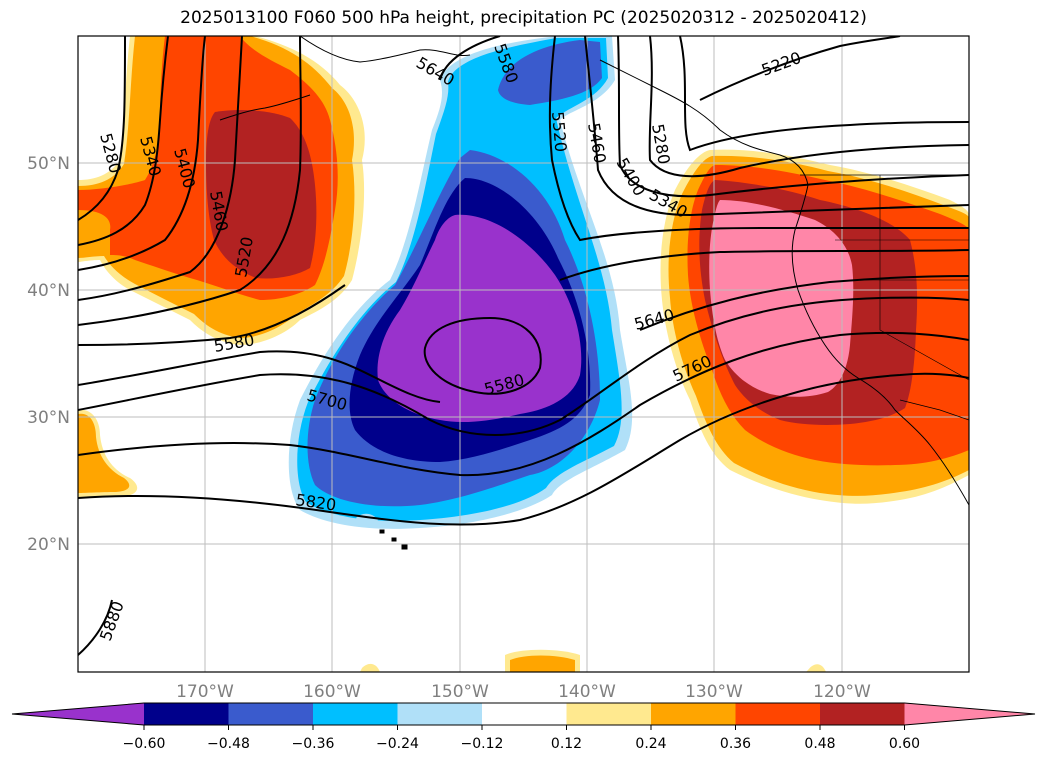  Describe the element at coordinates (370, 667) in the screenshot. I see `precip-fill-pos-012-s2` at that location.